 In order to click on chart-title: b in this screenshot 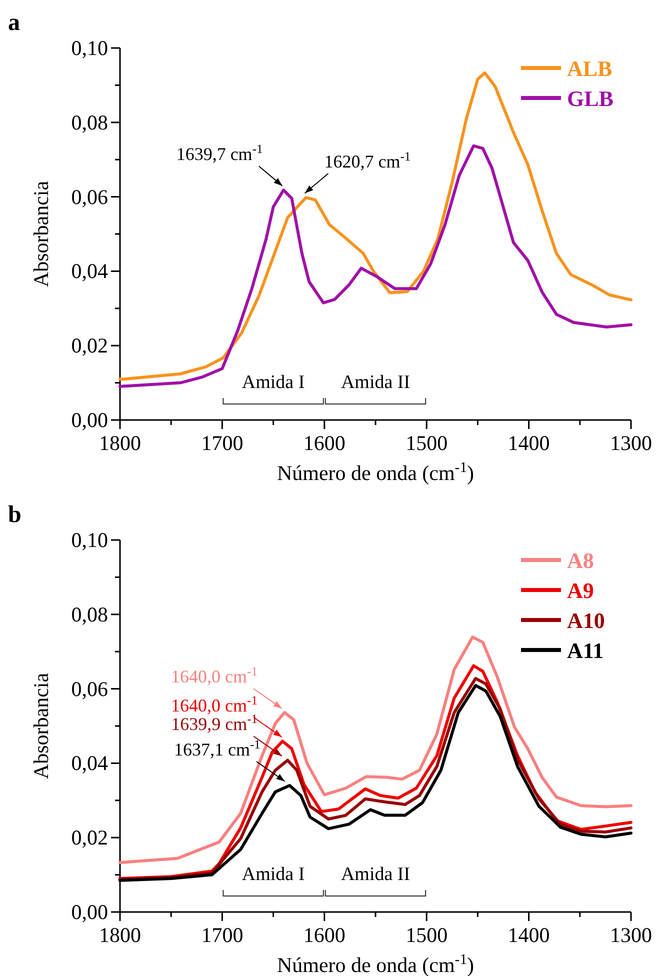, I will do `click(15, 515)`.